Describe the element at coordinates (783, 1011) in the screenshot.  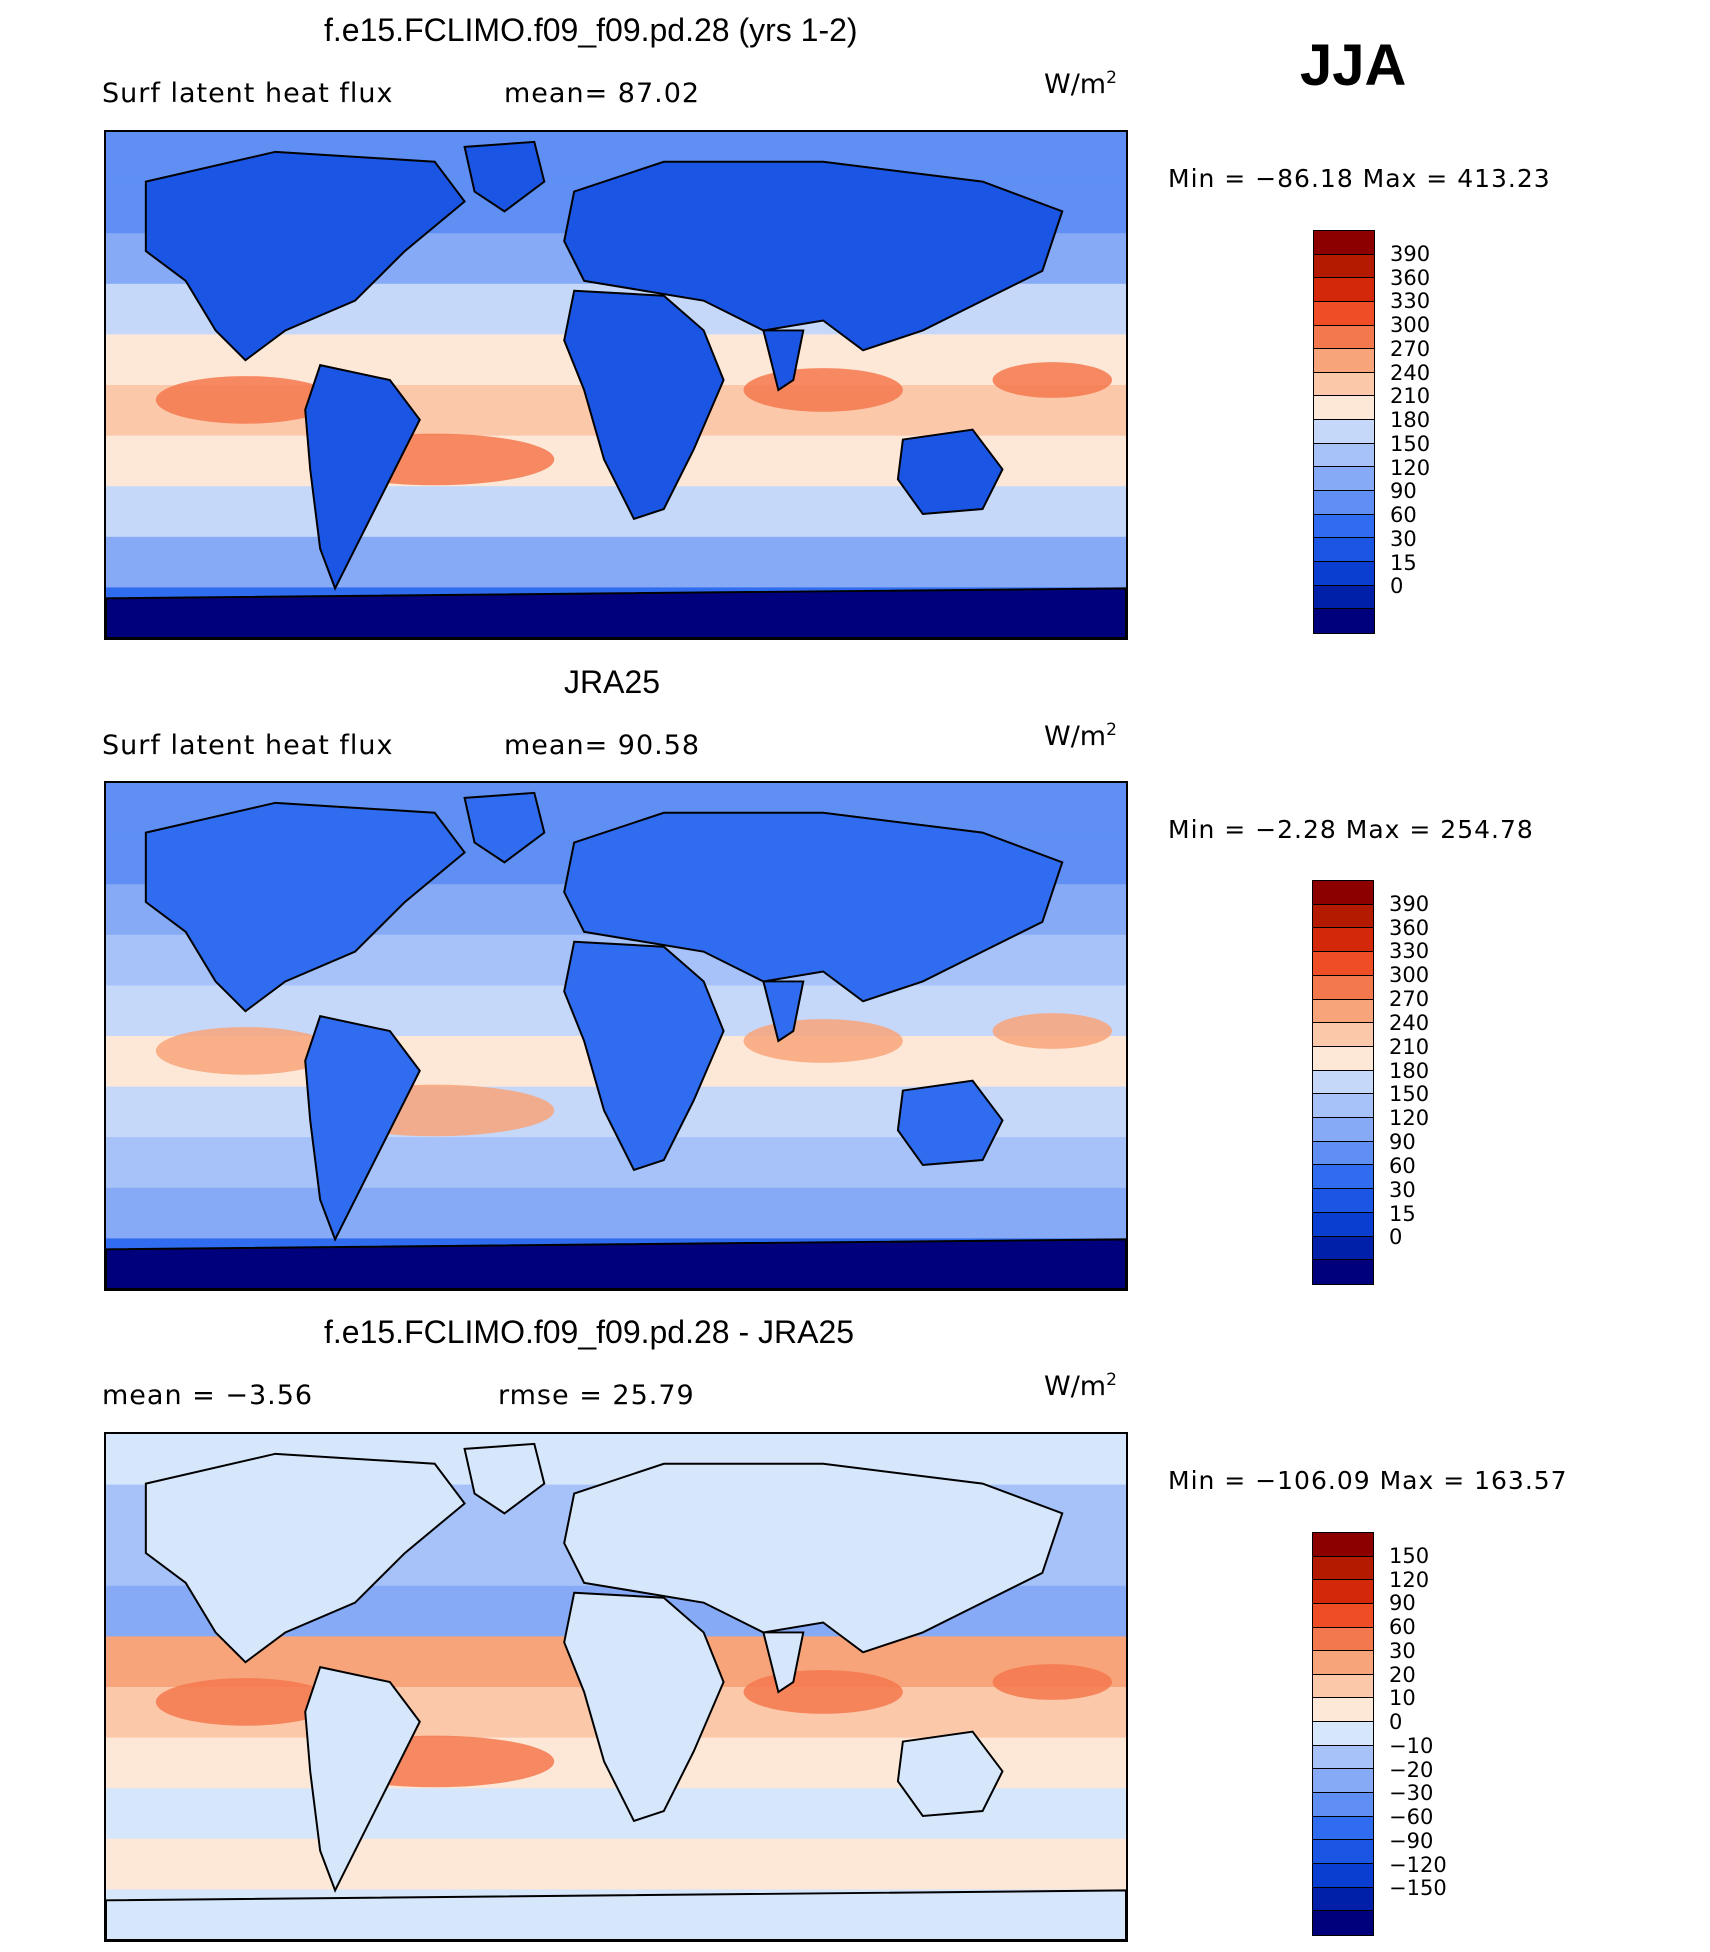
I see `coastline-india` at that location.